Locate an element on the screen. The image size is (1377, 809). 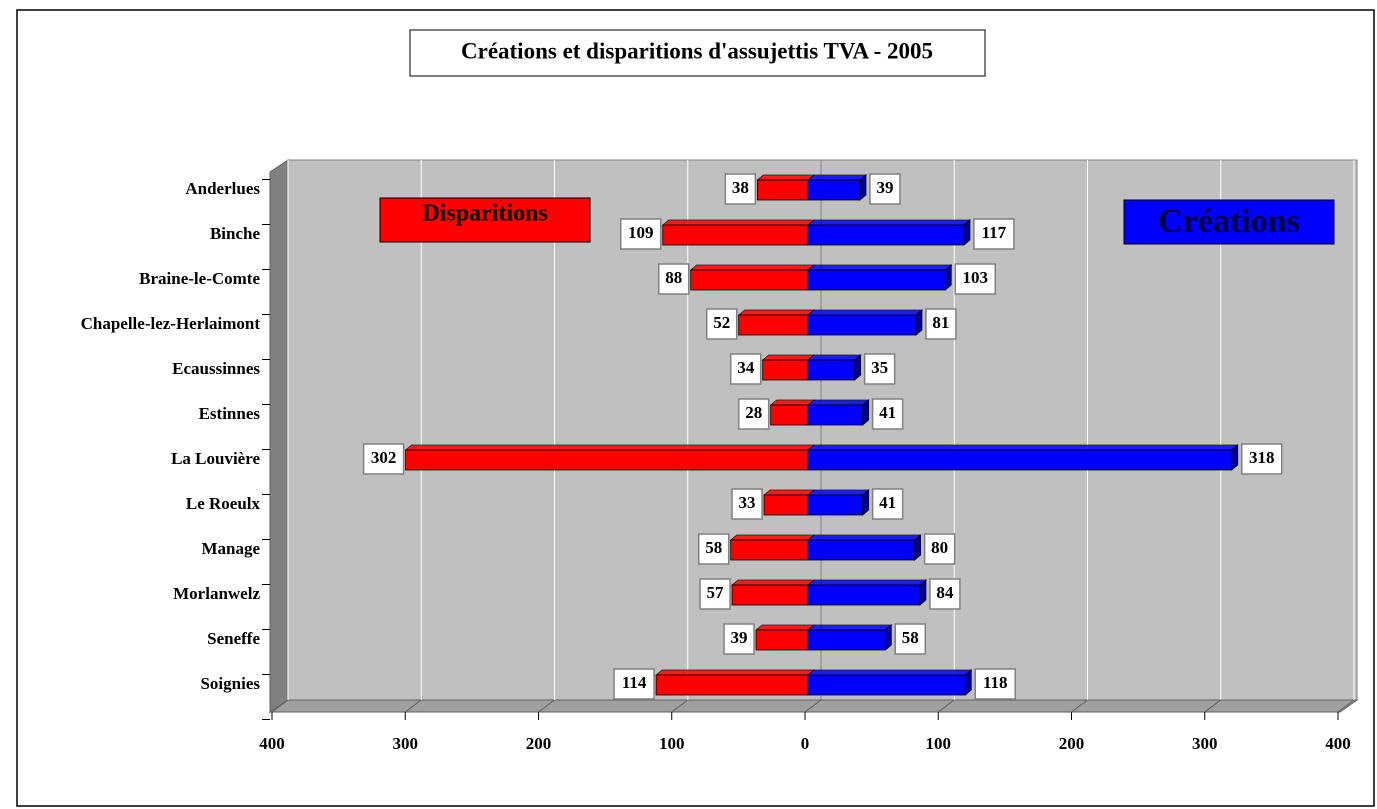
x-tick-label: 200 is located at coordinates (1072, 743).